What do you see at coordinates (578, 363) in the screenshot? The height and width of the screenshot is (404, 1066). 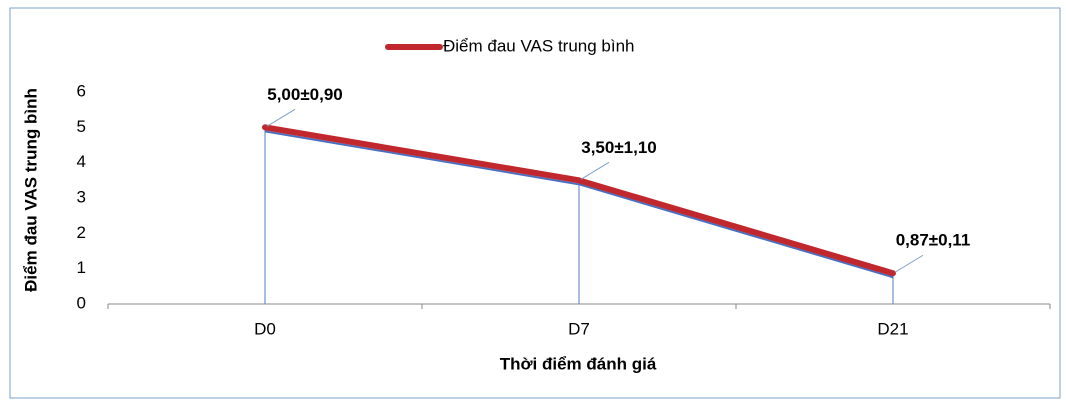 I see `x-axis-label: Thời điểm đánh giá` at bounding box center [578, 363].